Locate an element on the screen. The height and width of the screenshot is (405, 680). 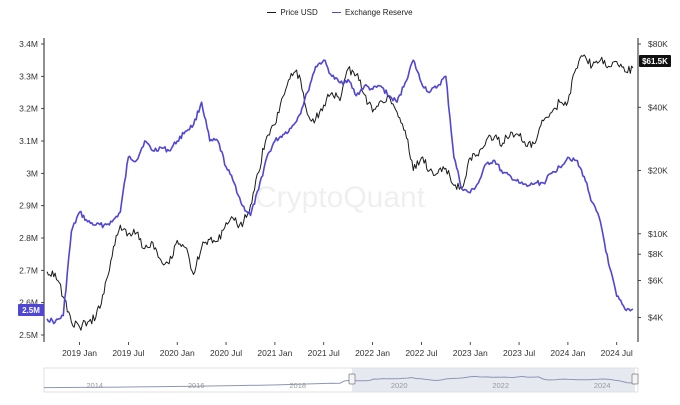
right-tick-label: $80K is located at coordinates (658, 44).